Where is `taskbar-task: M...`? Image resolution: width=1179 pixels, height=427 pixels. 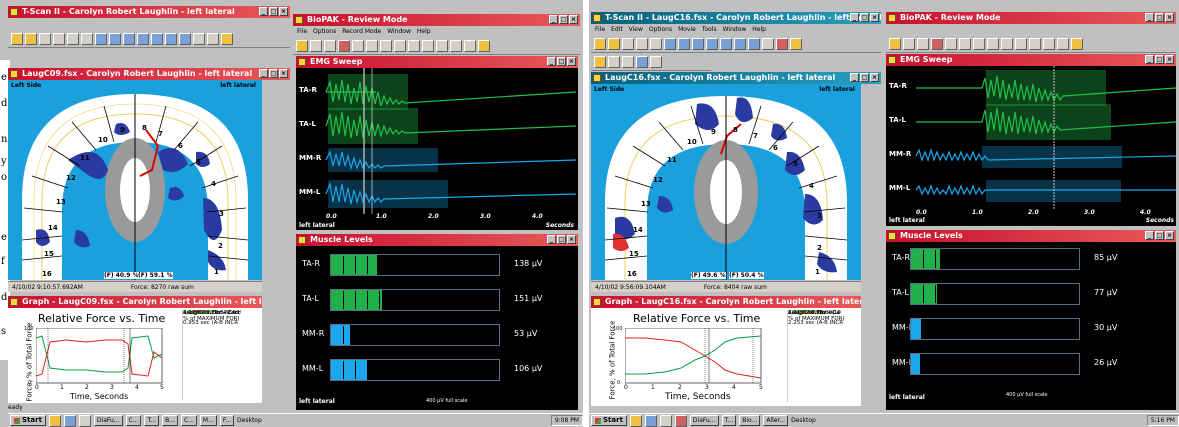 taskbar-task: M... is located at coordinates (208, 420).